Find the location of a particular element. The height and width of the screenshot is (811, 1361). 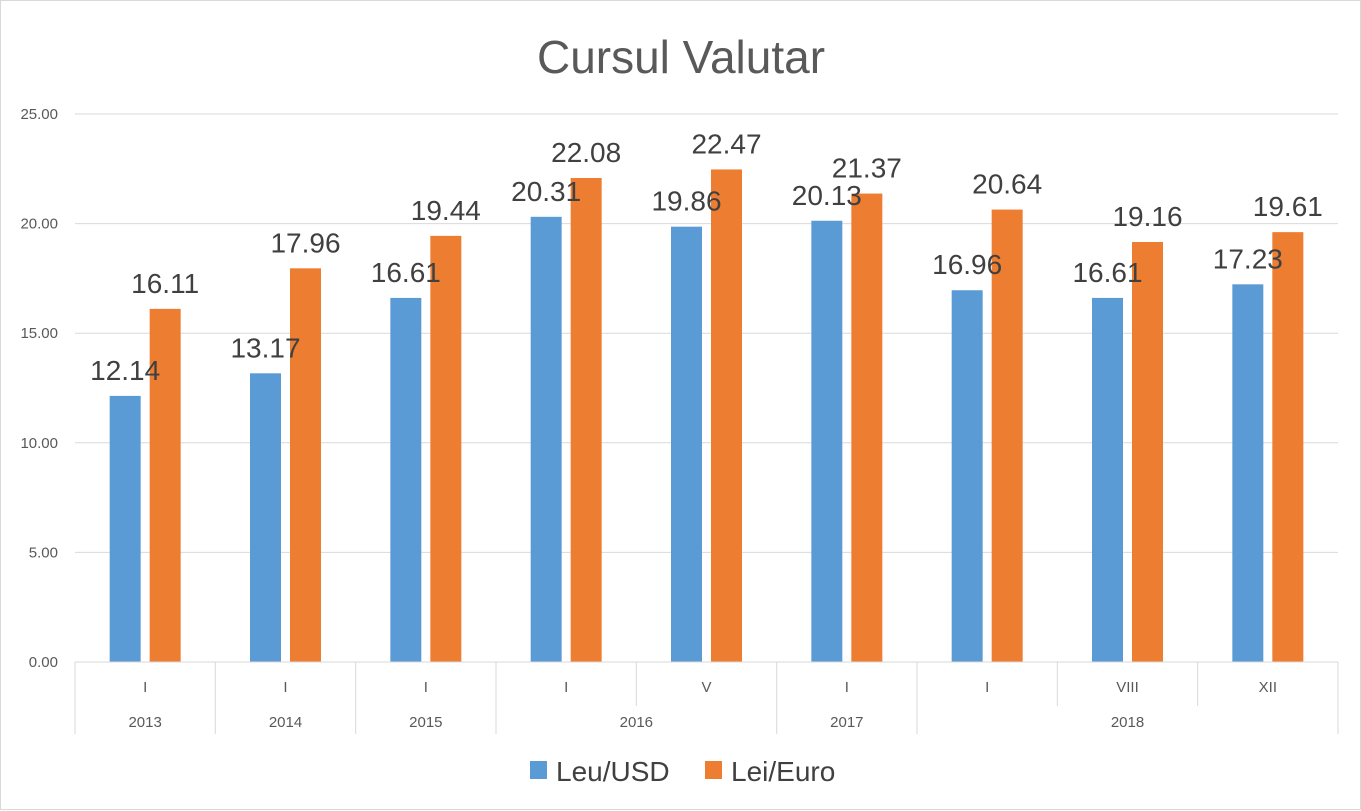

data-label: 16.96 is located at coordinates (967, 264).